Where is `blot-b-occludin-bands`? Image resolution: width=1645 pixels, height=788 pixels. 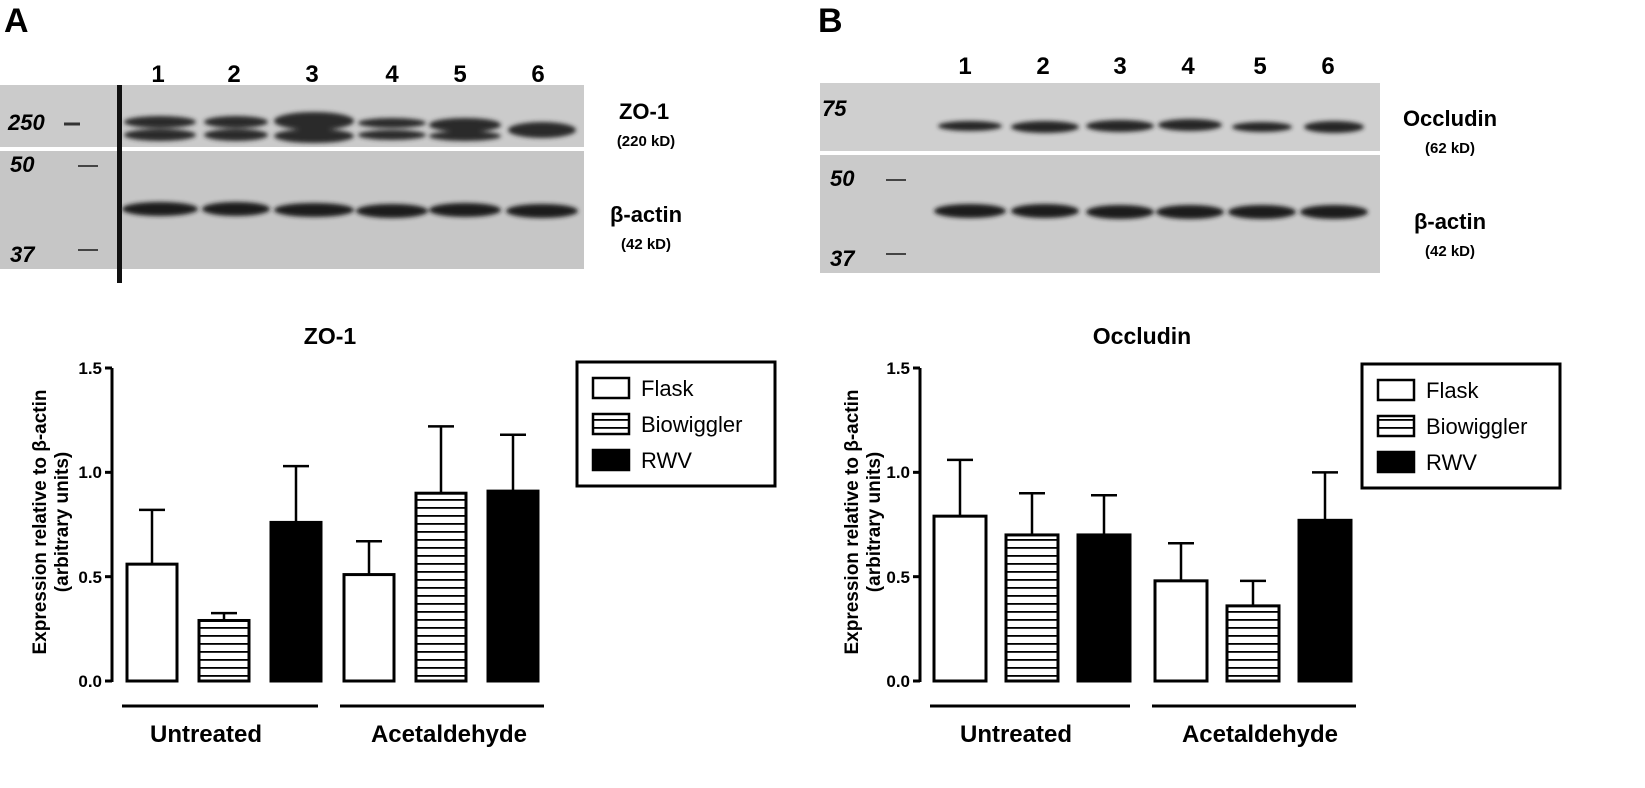 blot-b-occludin-bands is located at coordinates (1151, 126).